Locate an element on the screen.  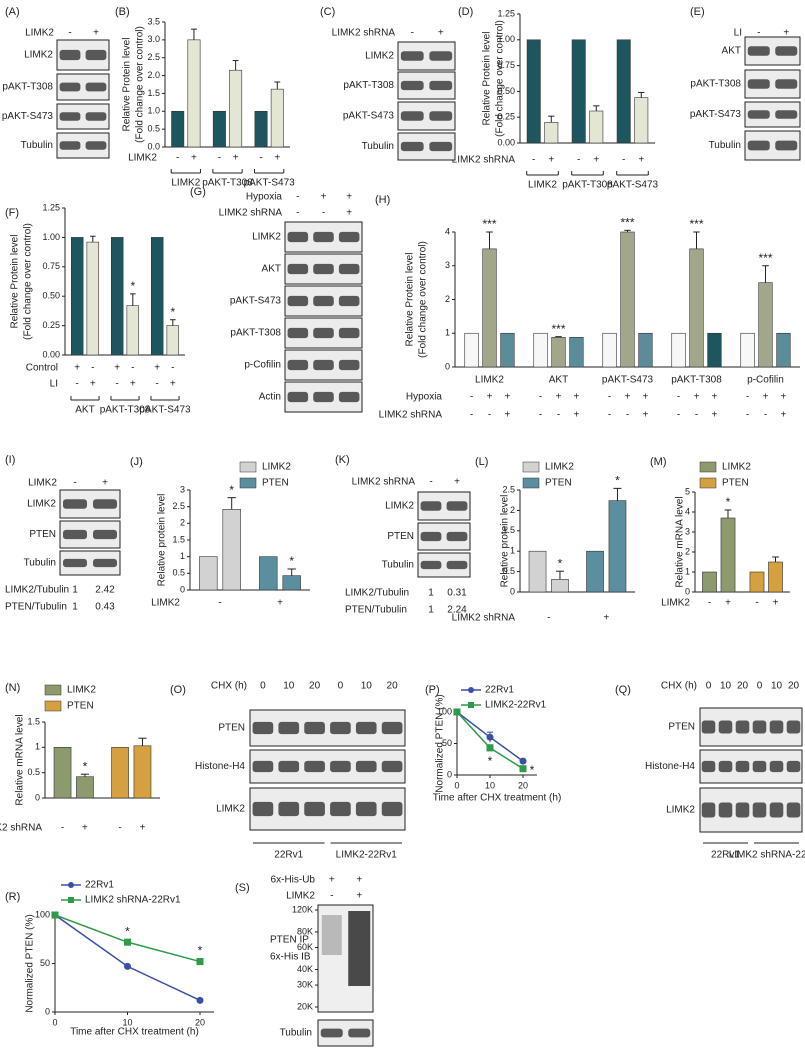
group-label: p-Cofilin is located at coordinates (765, 380).